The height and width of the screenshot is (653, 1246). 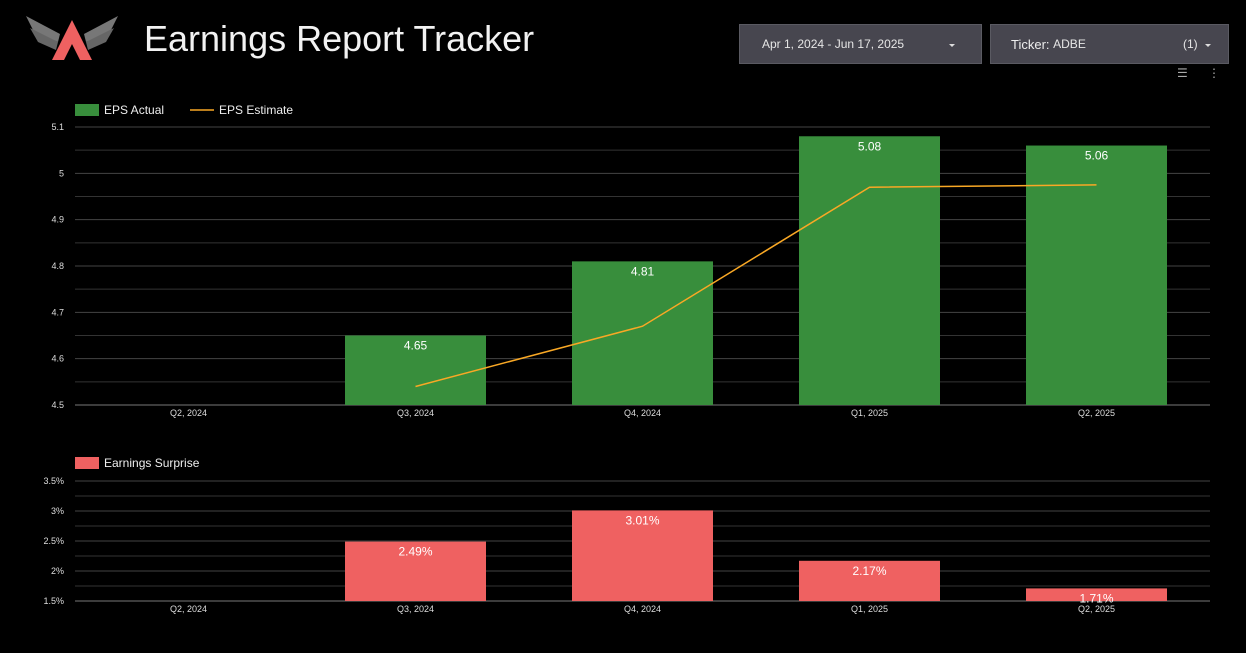 I want to click on y-tick-label: 3%, so click(x=57, y=511).